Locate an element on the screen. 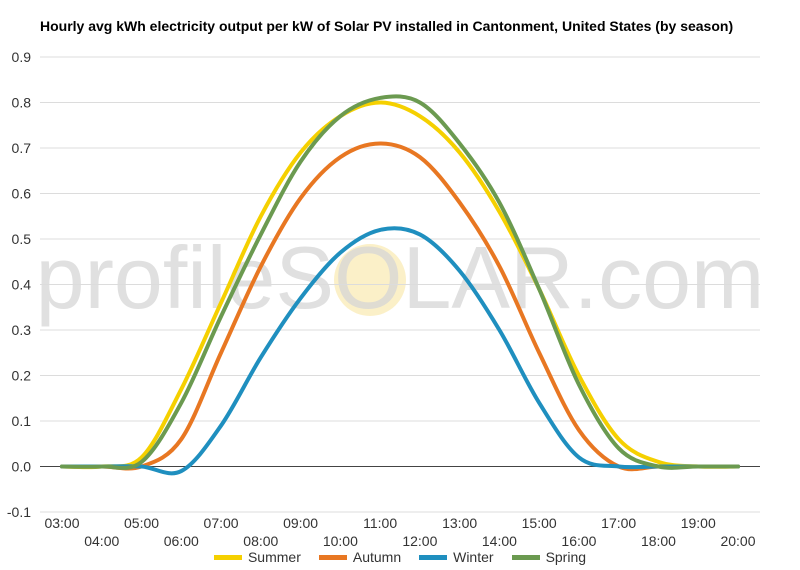  x-tick-label: 04:00 is located at coordinates (101, 541).